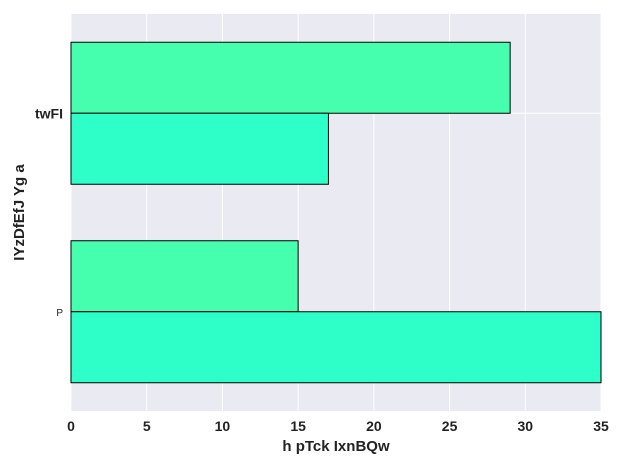  I want to click on x-tick-label: 5, so click(147, 426).